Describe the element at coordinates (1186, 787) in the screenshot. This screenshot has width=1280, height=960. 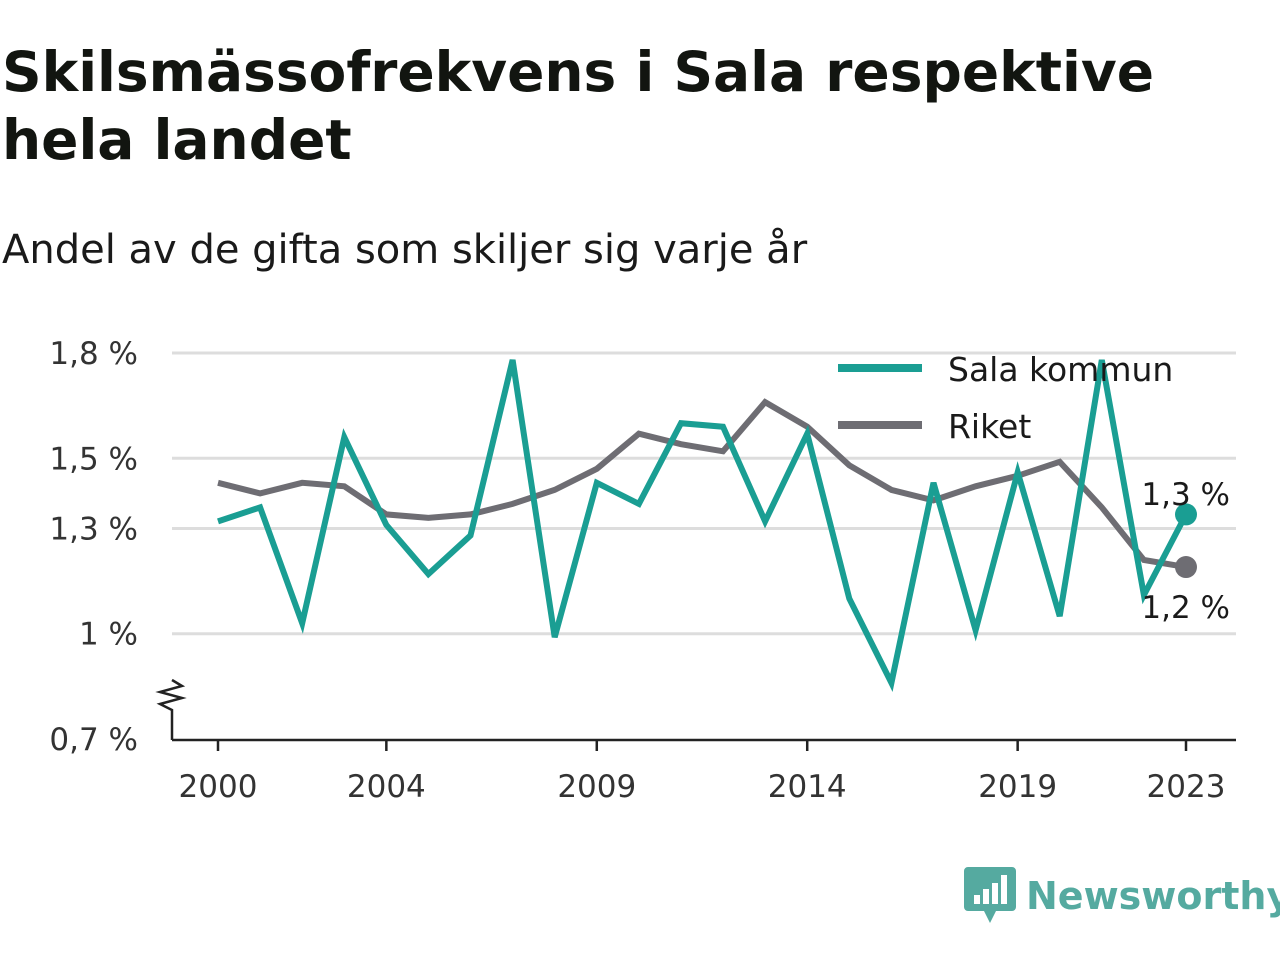
I see `x-tick-label: 2023` at that location.